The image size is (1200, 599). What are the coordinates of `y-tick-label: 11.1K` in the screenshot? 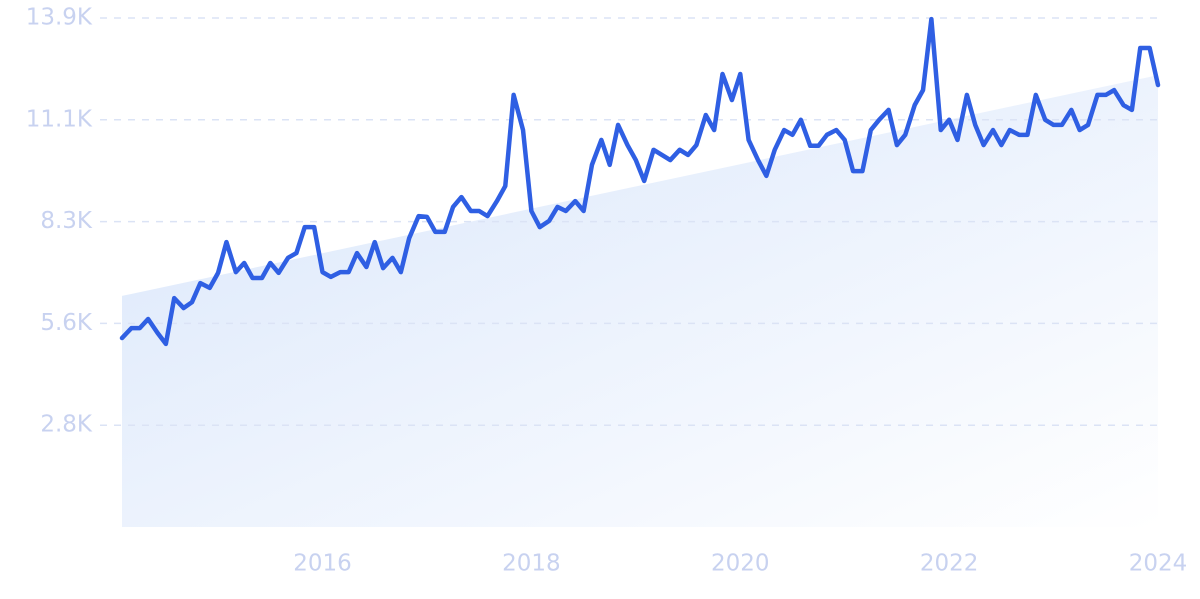 It's located at (59, 119).